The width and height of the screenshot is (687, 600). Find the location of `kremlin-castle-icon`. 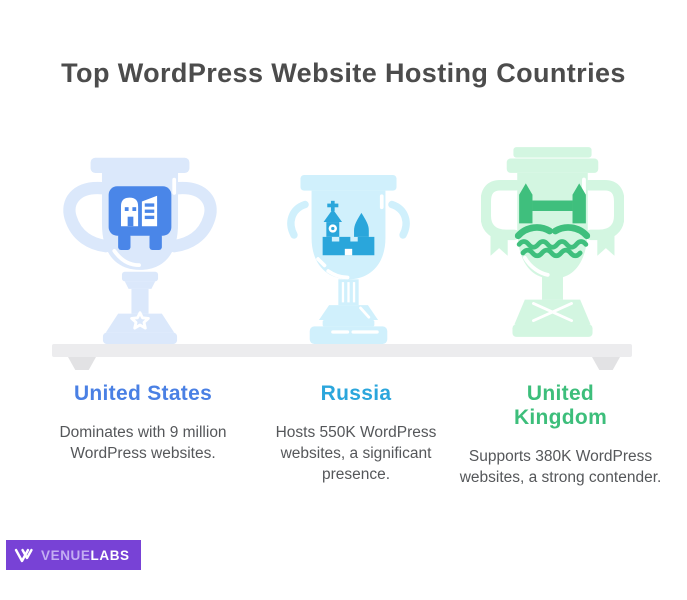

kremlin-castle-icon is located at coordinates (348, 228).